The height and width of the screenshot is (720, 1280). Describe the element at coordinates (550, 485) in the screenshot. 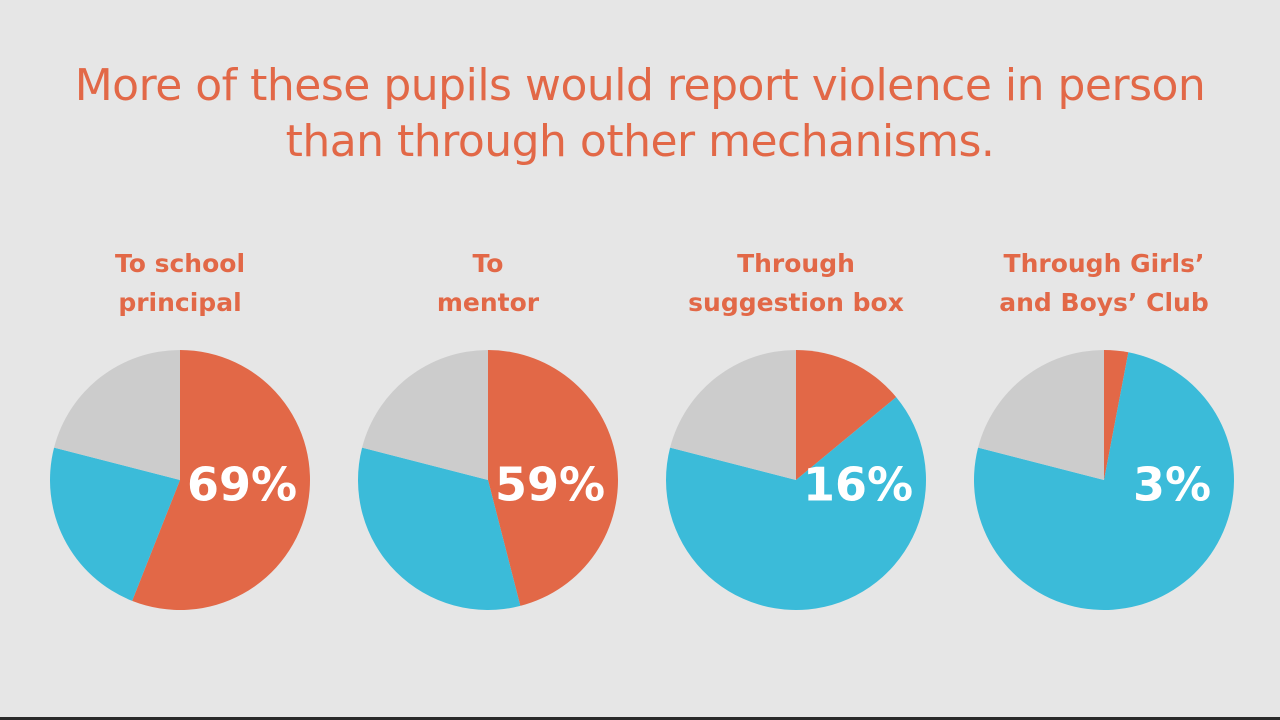

I see `pie-value-label: 59%` at that location.